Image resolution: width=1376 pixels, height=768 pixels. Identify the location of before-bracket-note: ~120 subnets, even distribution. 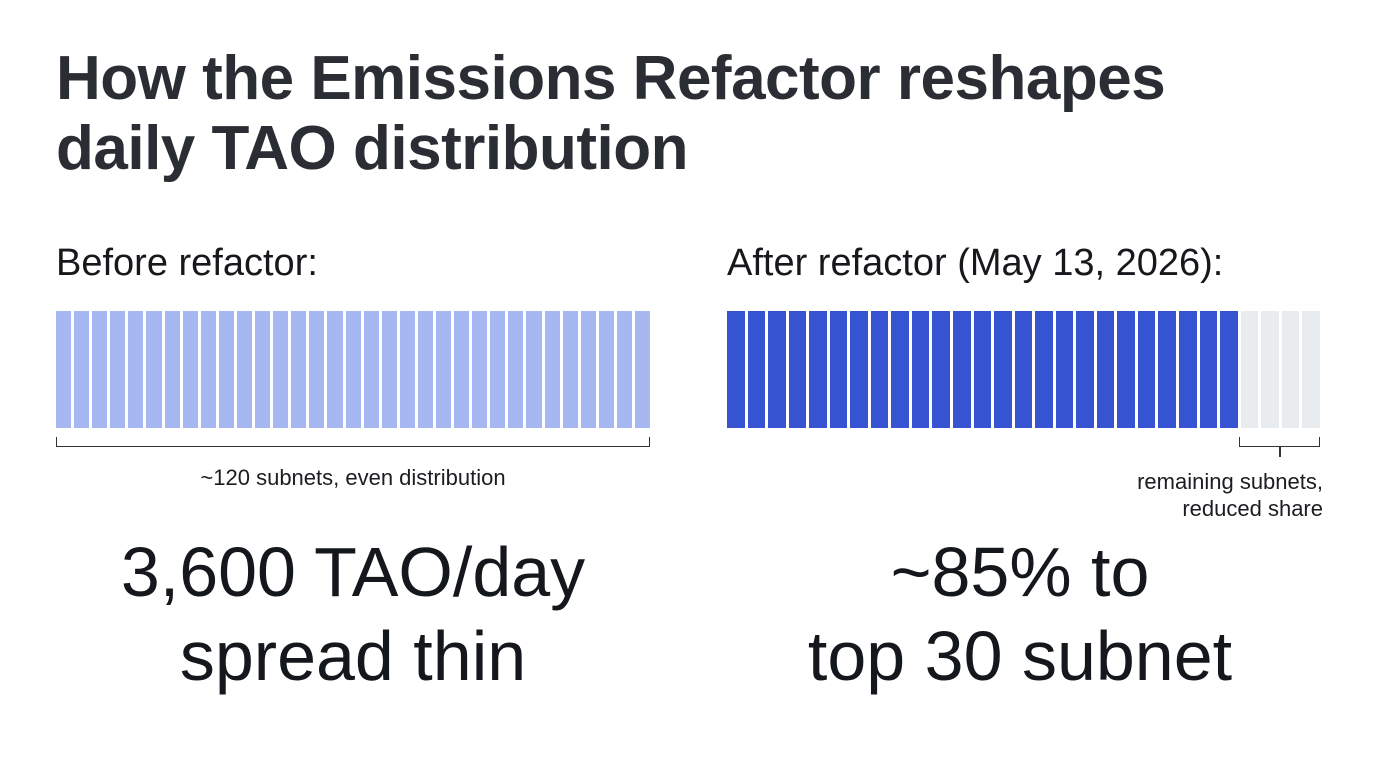
(353, 477).